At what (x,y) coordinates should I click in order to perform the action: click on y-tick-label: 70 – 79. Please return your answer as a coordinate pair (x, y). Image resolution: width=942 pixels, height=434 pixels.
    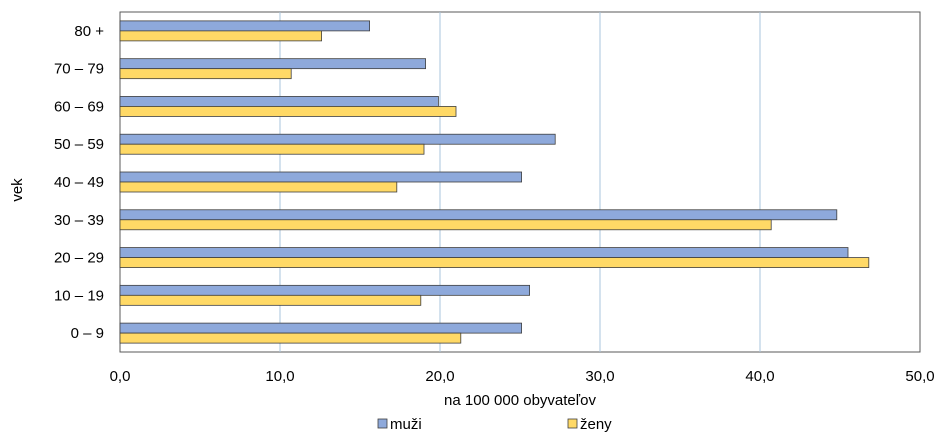
    Looking at the image, I should click on (79, 69).